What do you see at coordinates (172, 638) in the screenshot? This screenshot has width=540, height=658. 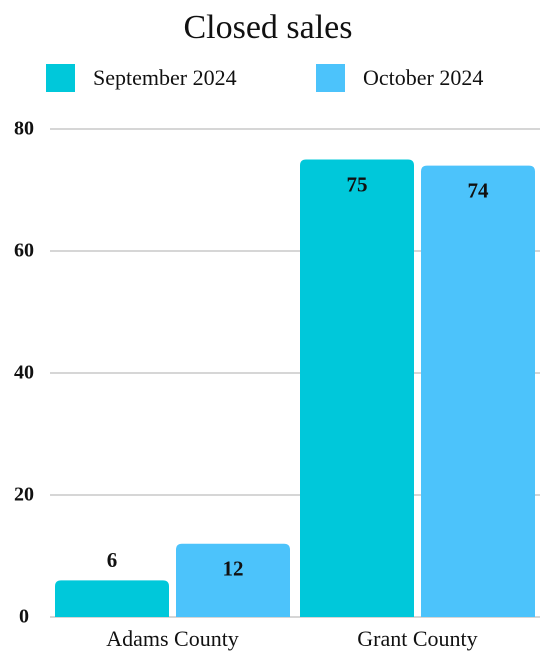 I see `x-tick-label: Adams County` at bounding box center [172, 638].